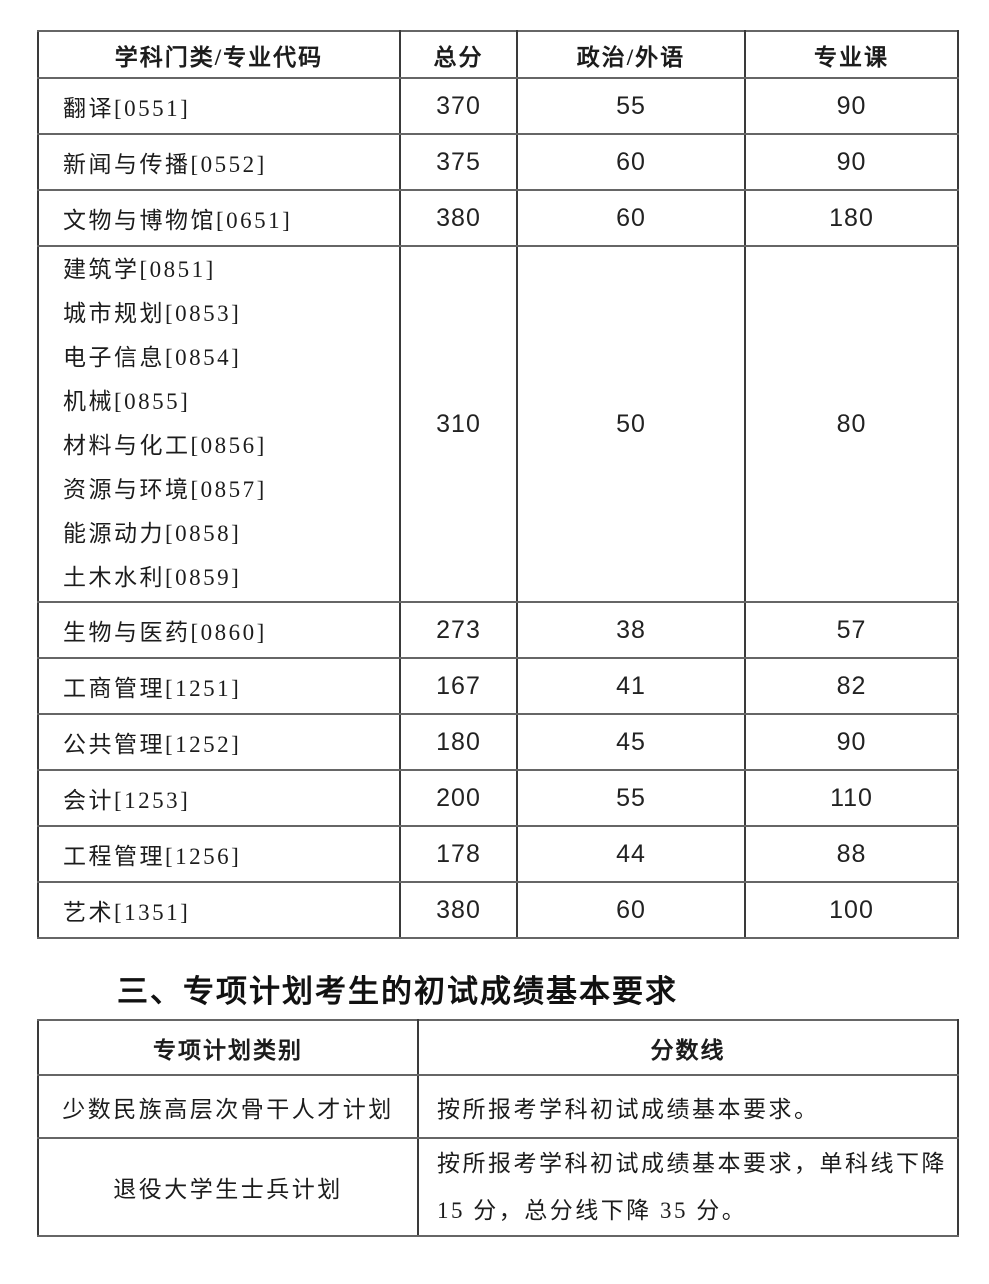 This screenshot has height=1284, width=989. I want to click on professional-course-value: 80, so click(851, 424).